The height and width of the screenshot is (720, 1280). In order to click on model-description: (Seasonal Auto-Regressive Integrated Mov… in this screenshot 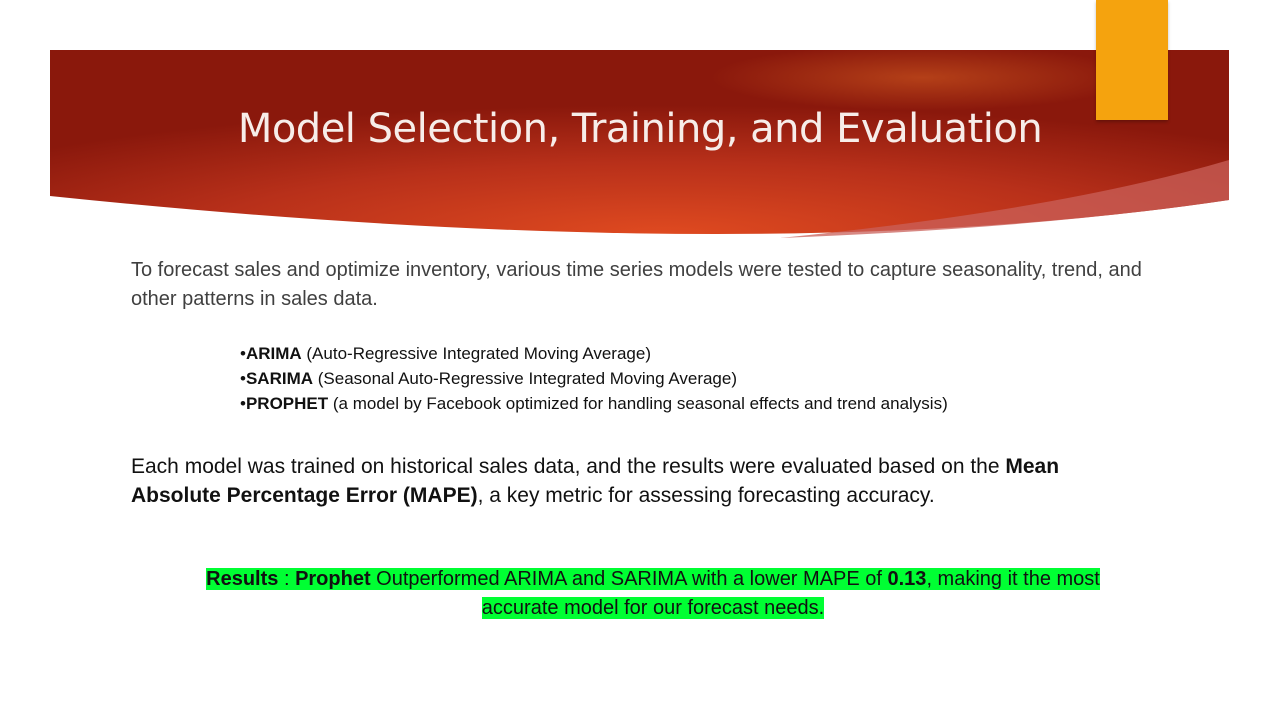, I will do `click(525, 378)`.